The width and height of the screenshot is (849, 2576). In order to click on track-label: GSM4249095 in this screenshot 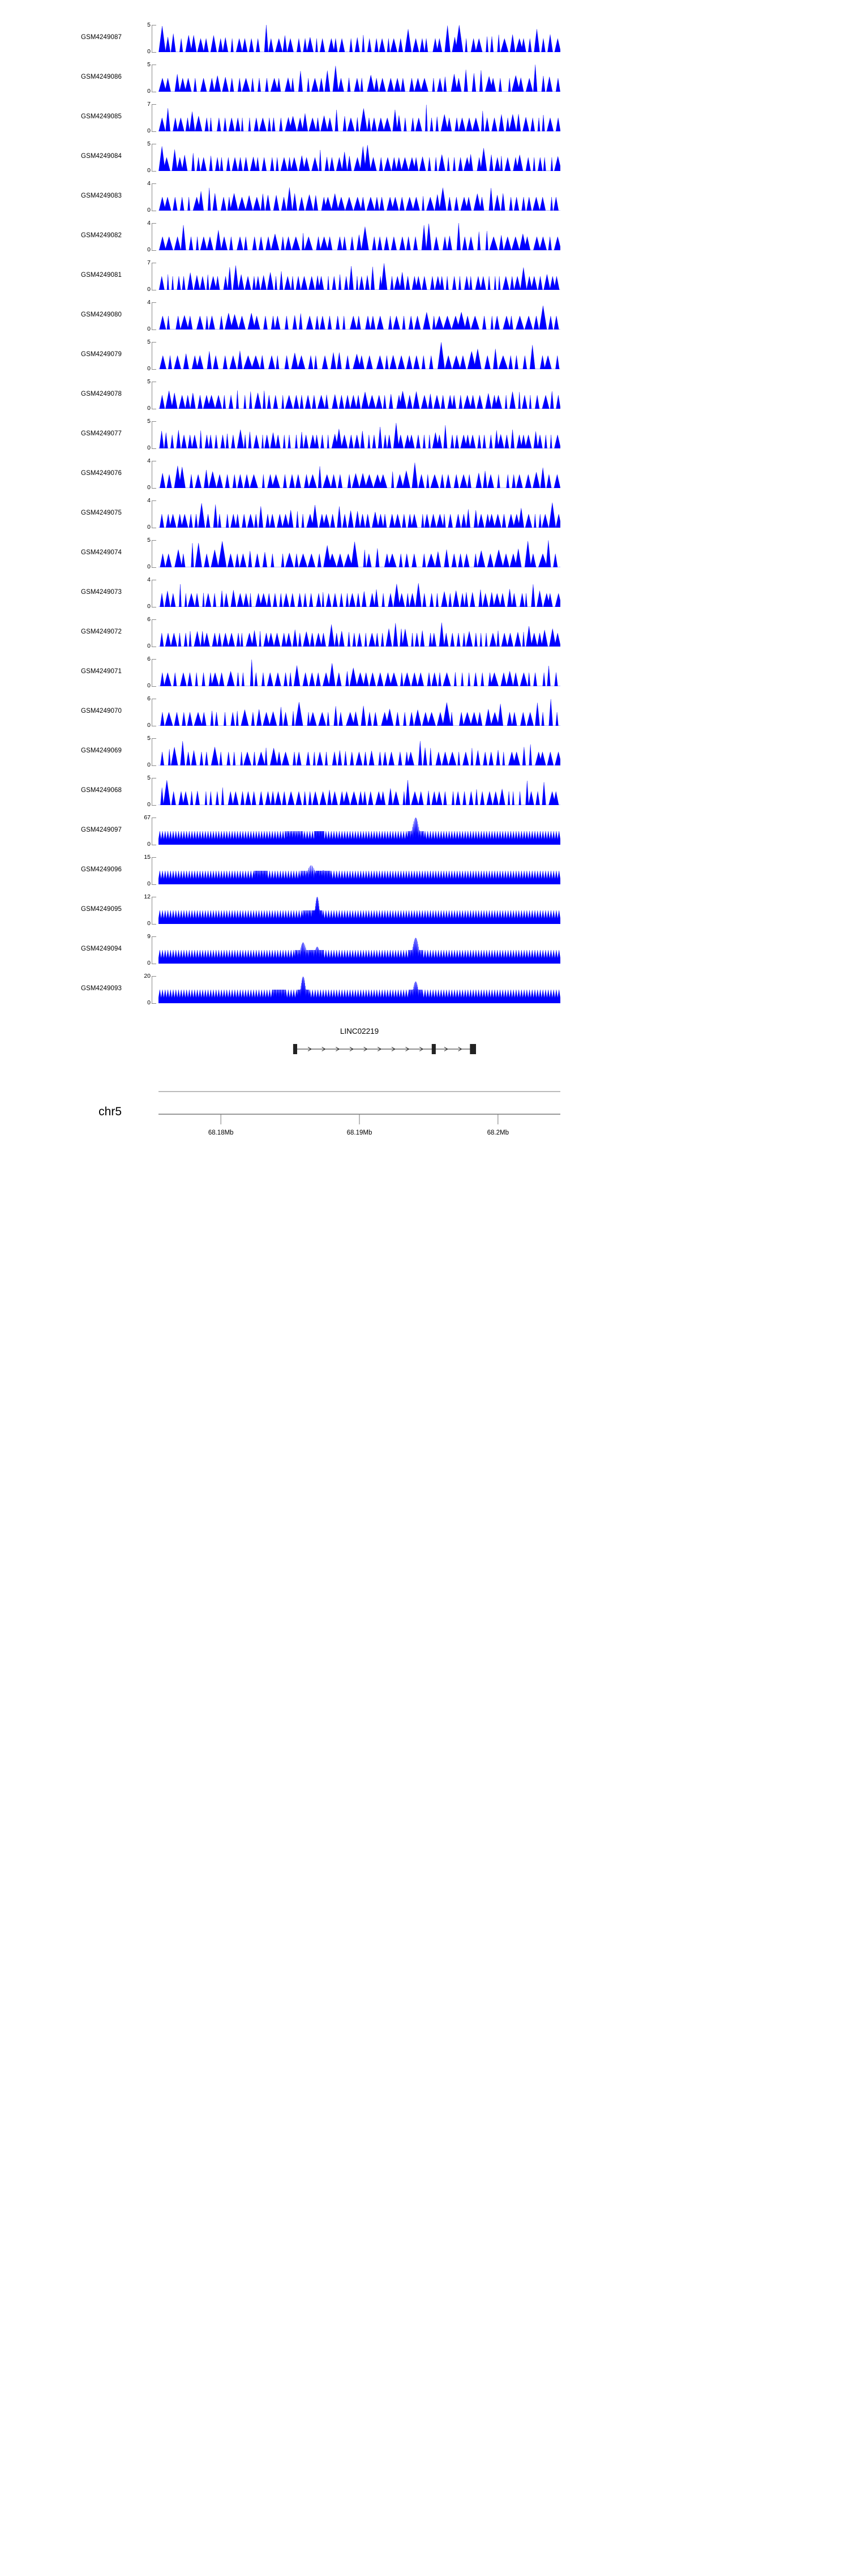, I will do `click(101, 909)`.